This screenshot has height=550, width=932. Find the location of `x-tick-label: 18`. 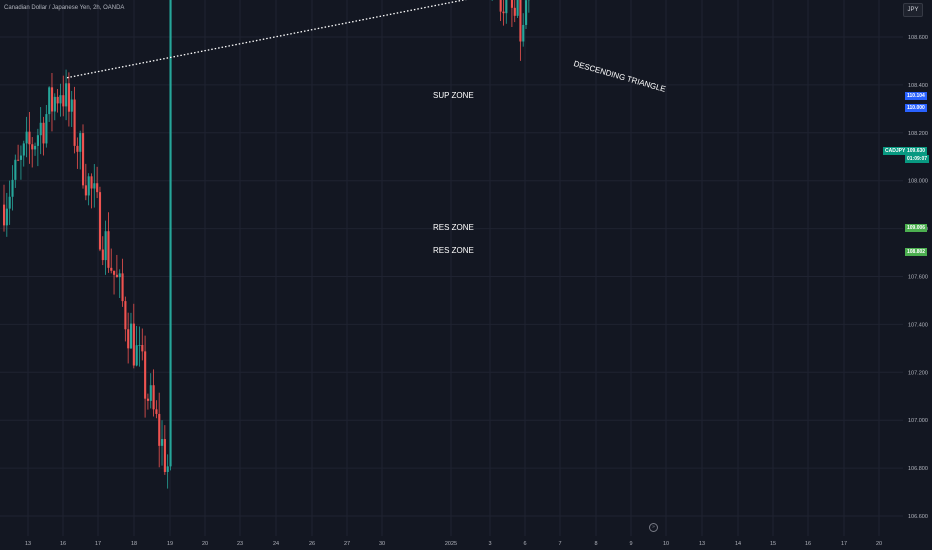

x-tick-label: 18 is located at coordinates (134, 544).